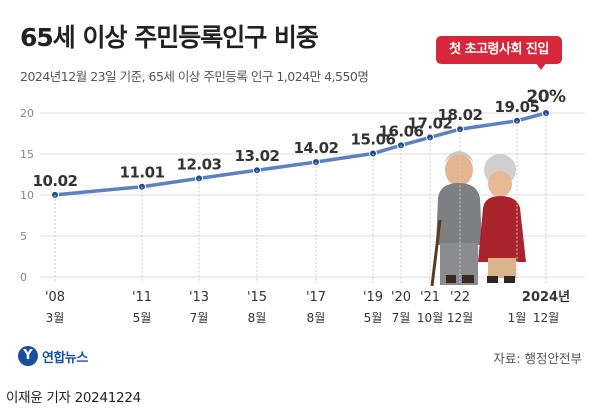  Describe the element at coordinates (500, 184) in the screenshot. I see `woman-head` at that location.